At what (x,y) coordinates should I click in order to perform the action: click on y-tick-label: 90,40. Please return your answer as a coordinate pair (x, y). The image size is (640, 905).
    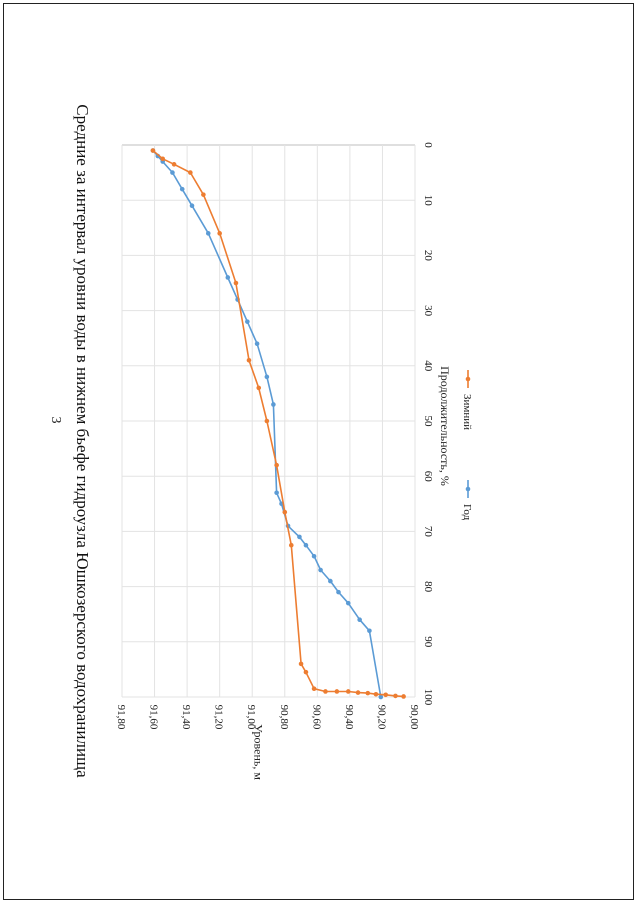
    Looking at the image, I should click on (349, 717).